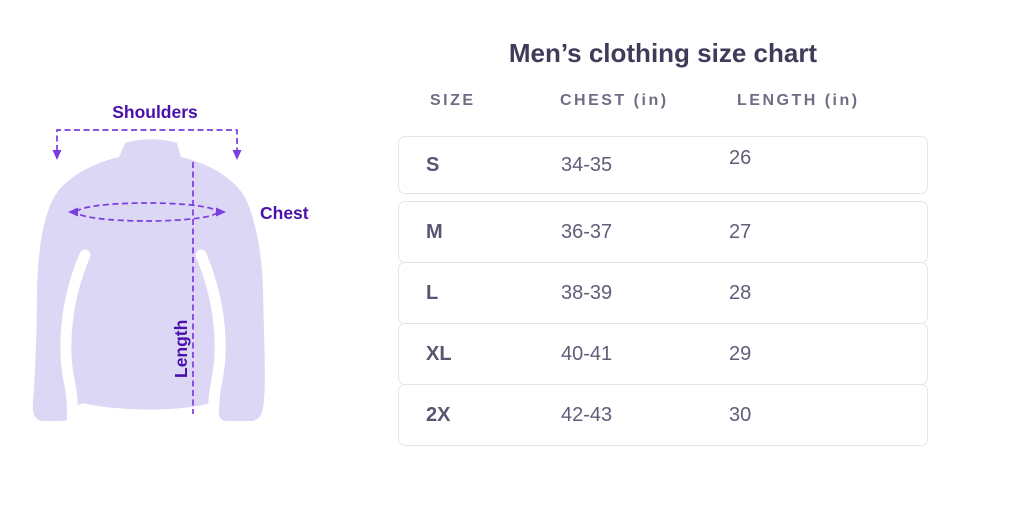 Image resolution: width=1024 pixels, height=514 pixels. Describe the element at coordinates (798, 101) in the screenshot. I see `column-header-length: LENGTH (in)` at that location.